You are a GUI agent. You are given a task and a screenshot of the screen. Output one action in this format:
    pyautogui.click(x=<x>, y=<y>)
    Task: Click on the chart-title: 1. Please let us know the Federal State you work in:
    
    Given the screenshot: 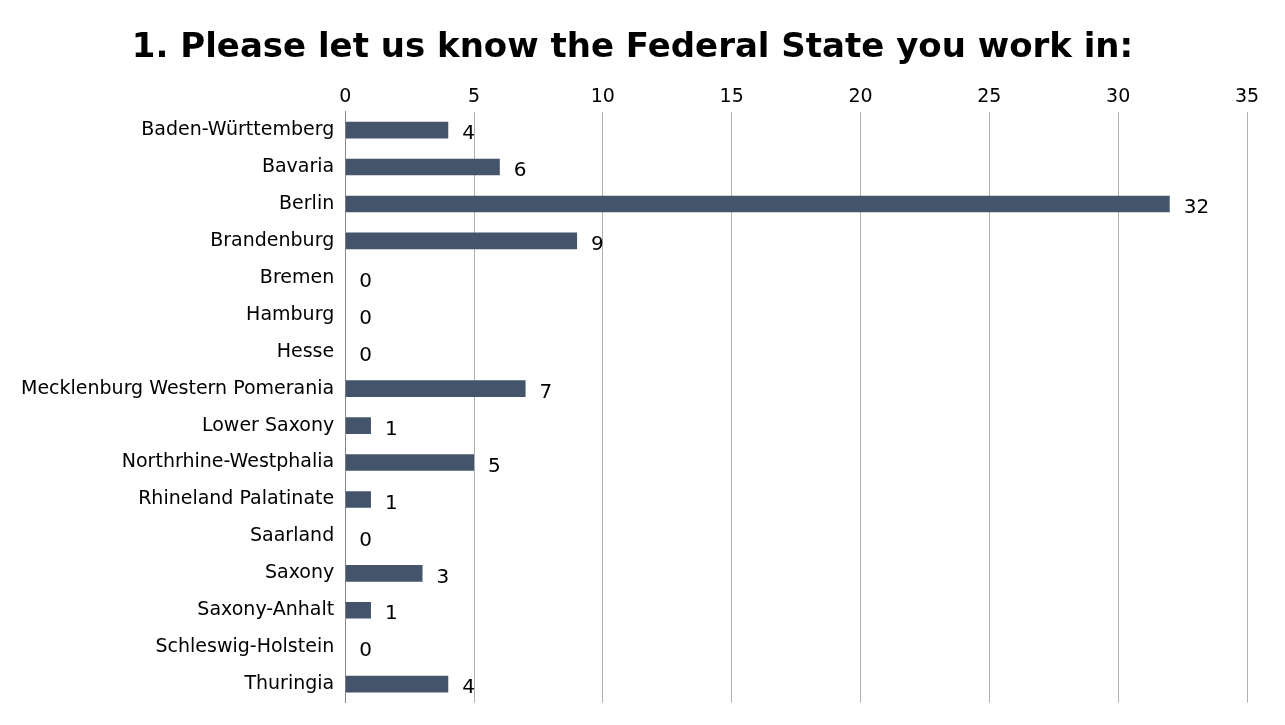 What is the action you would take?
    pyautogui.click(x=632, y=45)
    